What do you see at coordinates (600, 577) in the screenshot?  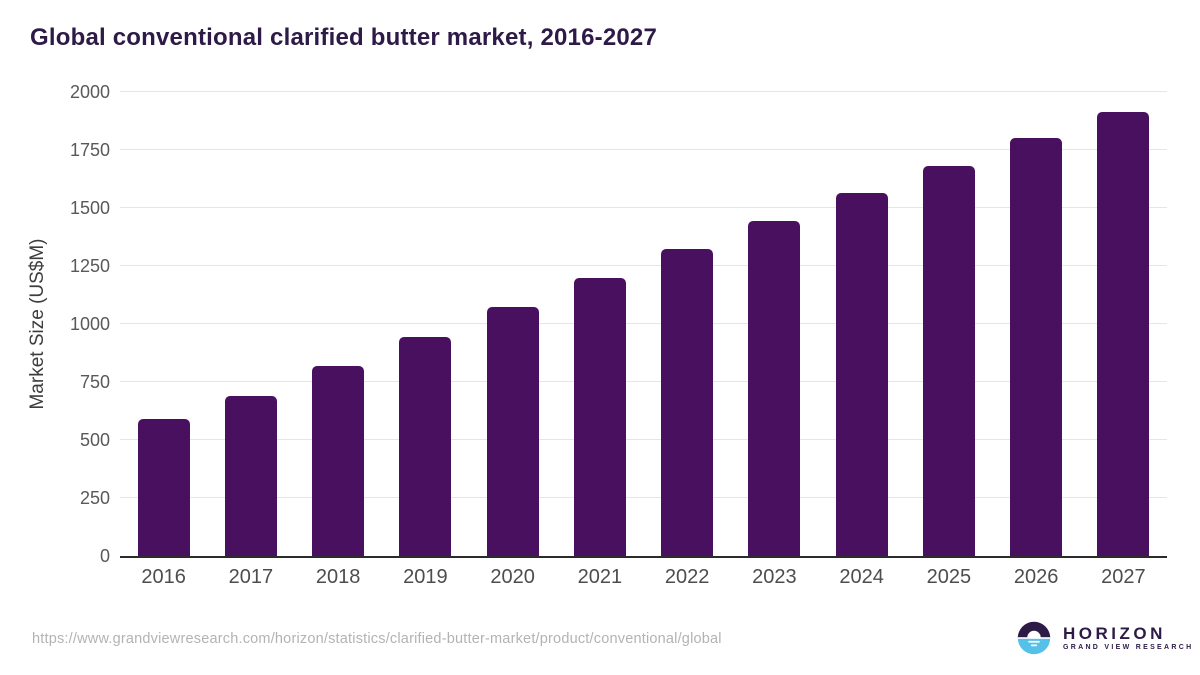 I see `x-axis-label-2021: 2021` at bounding box center [600, 577].